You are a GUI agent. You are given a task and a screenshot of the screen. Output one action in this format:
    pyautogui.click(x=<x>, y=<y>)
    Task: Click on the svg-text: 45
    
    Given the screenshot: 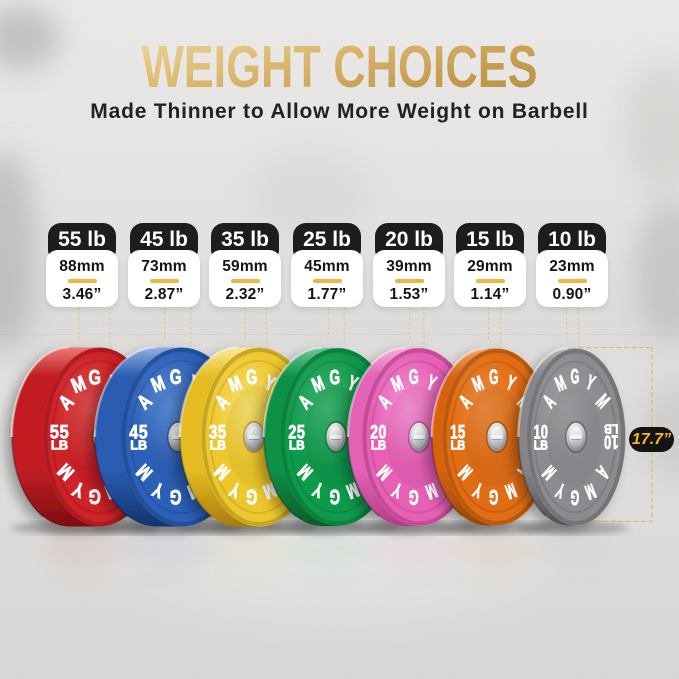 What is the action you would take?
    pyautogui.click(x=138, y=432)
    